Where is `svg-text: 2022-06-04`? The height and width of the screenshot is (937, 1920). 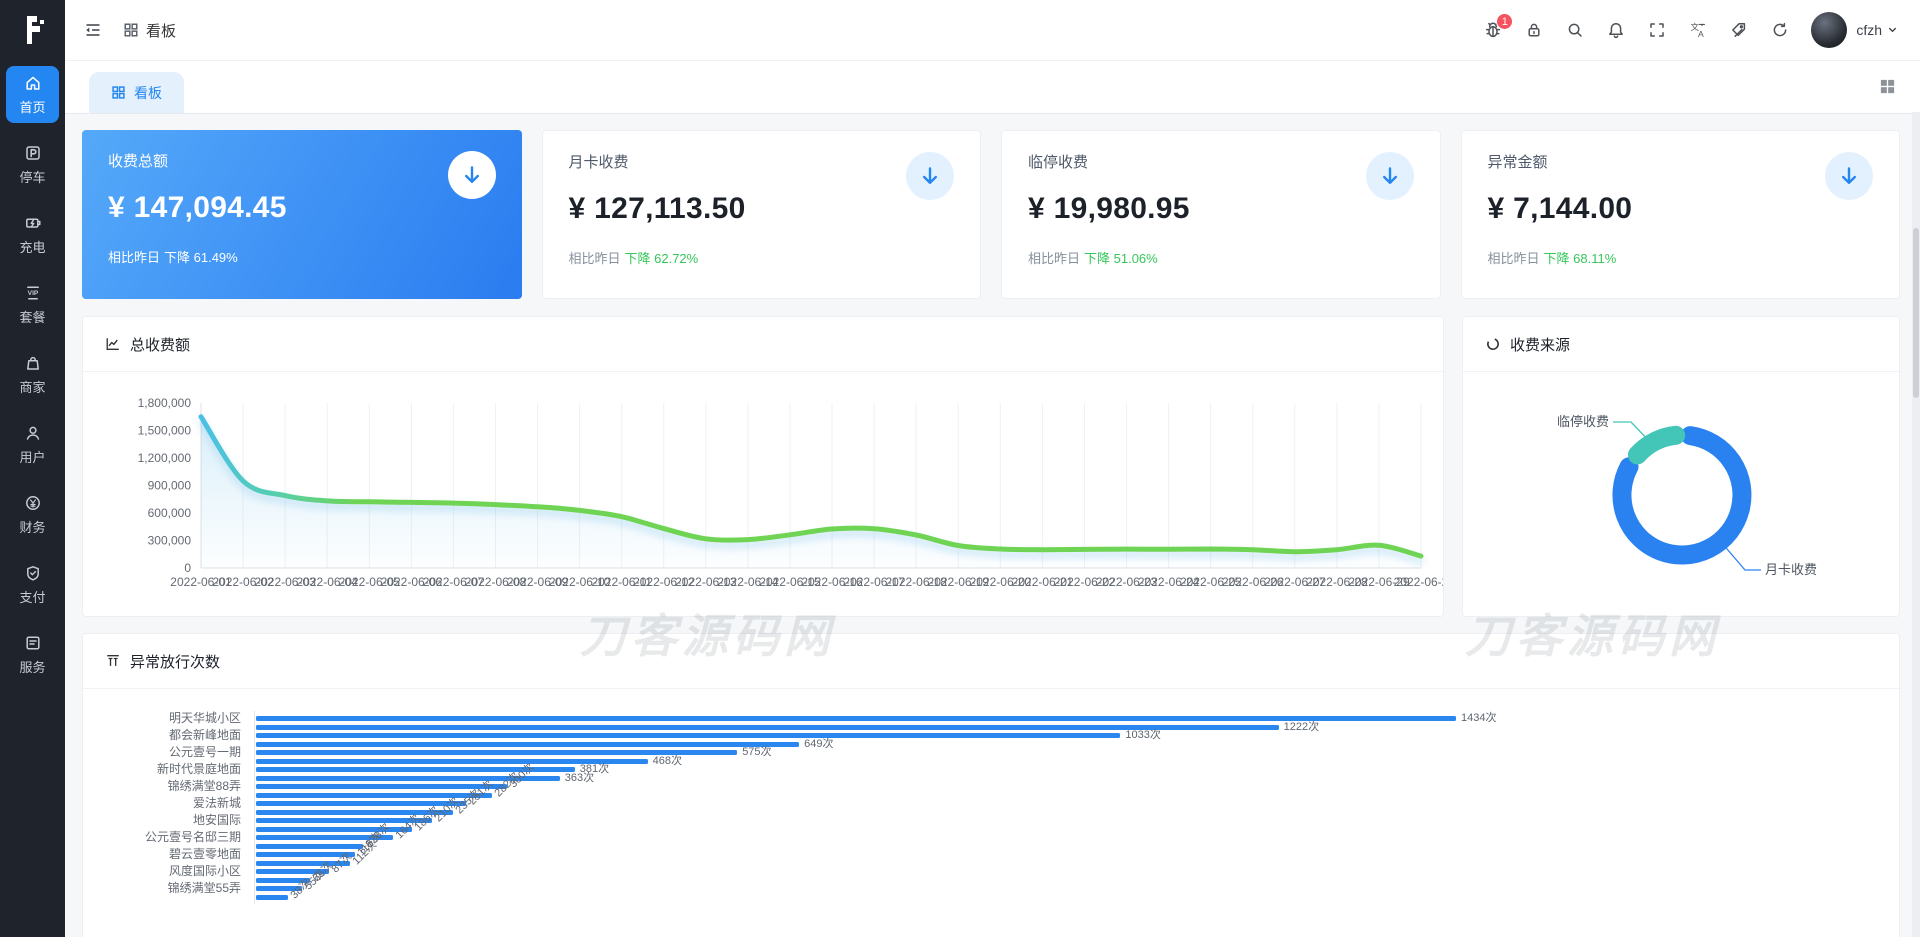
svg-text: 2022-06-04 is located at coordinates (328, 582).